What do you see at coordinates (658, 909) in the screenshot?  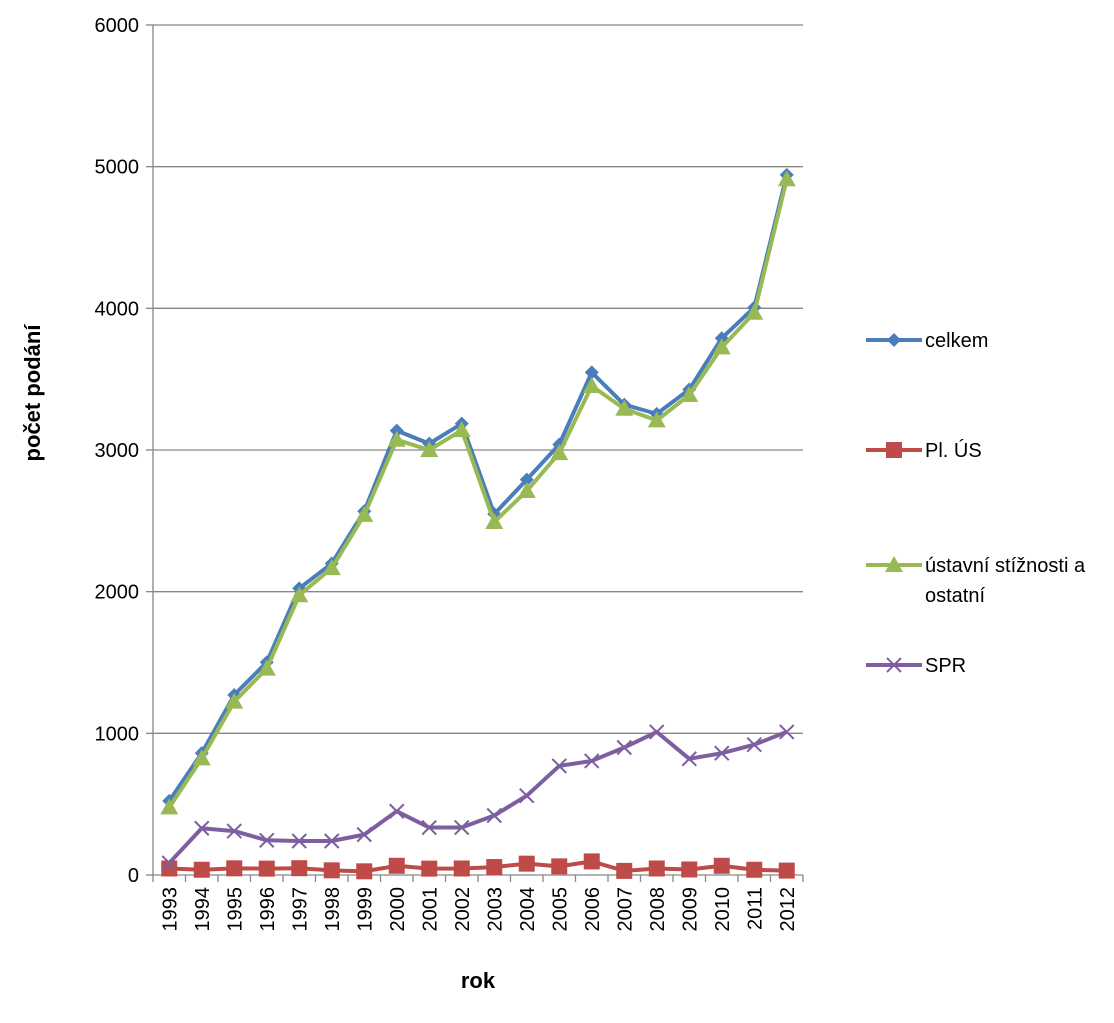 I see `x-tick-label: 2008` at bounding box center [658, 909].